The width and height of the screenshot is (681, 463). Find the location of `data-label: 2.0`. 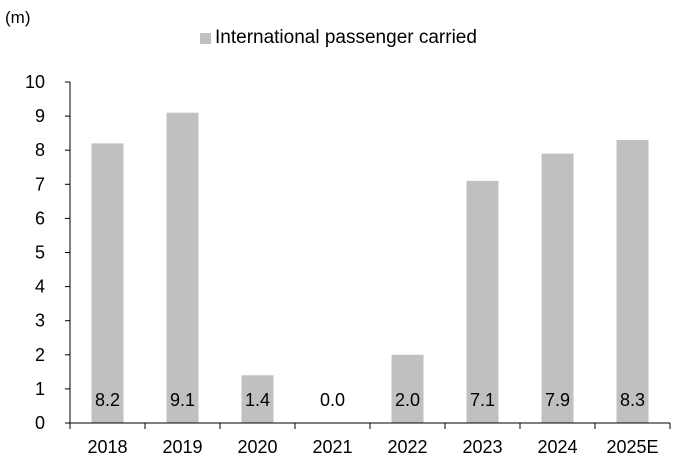

data-label: 2.0 is located at coordinates (407, 400).